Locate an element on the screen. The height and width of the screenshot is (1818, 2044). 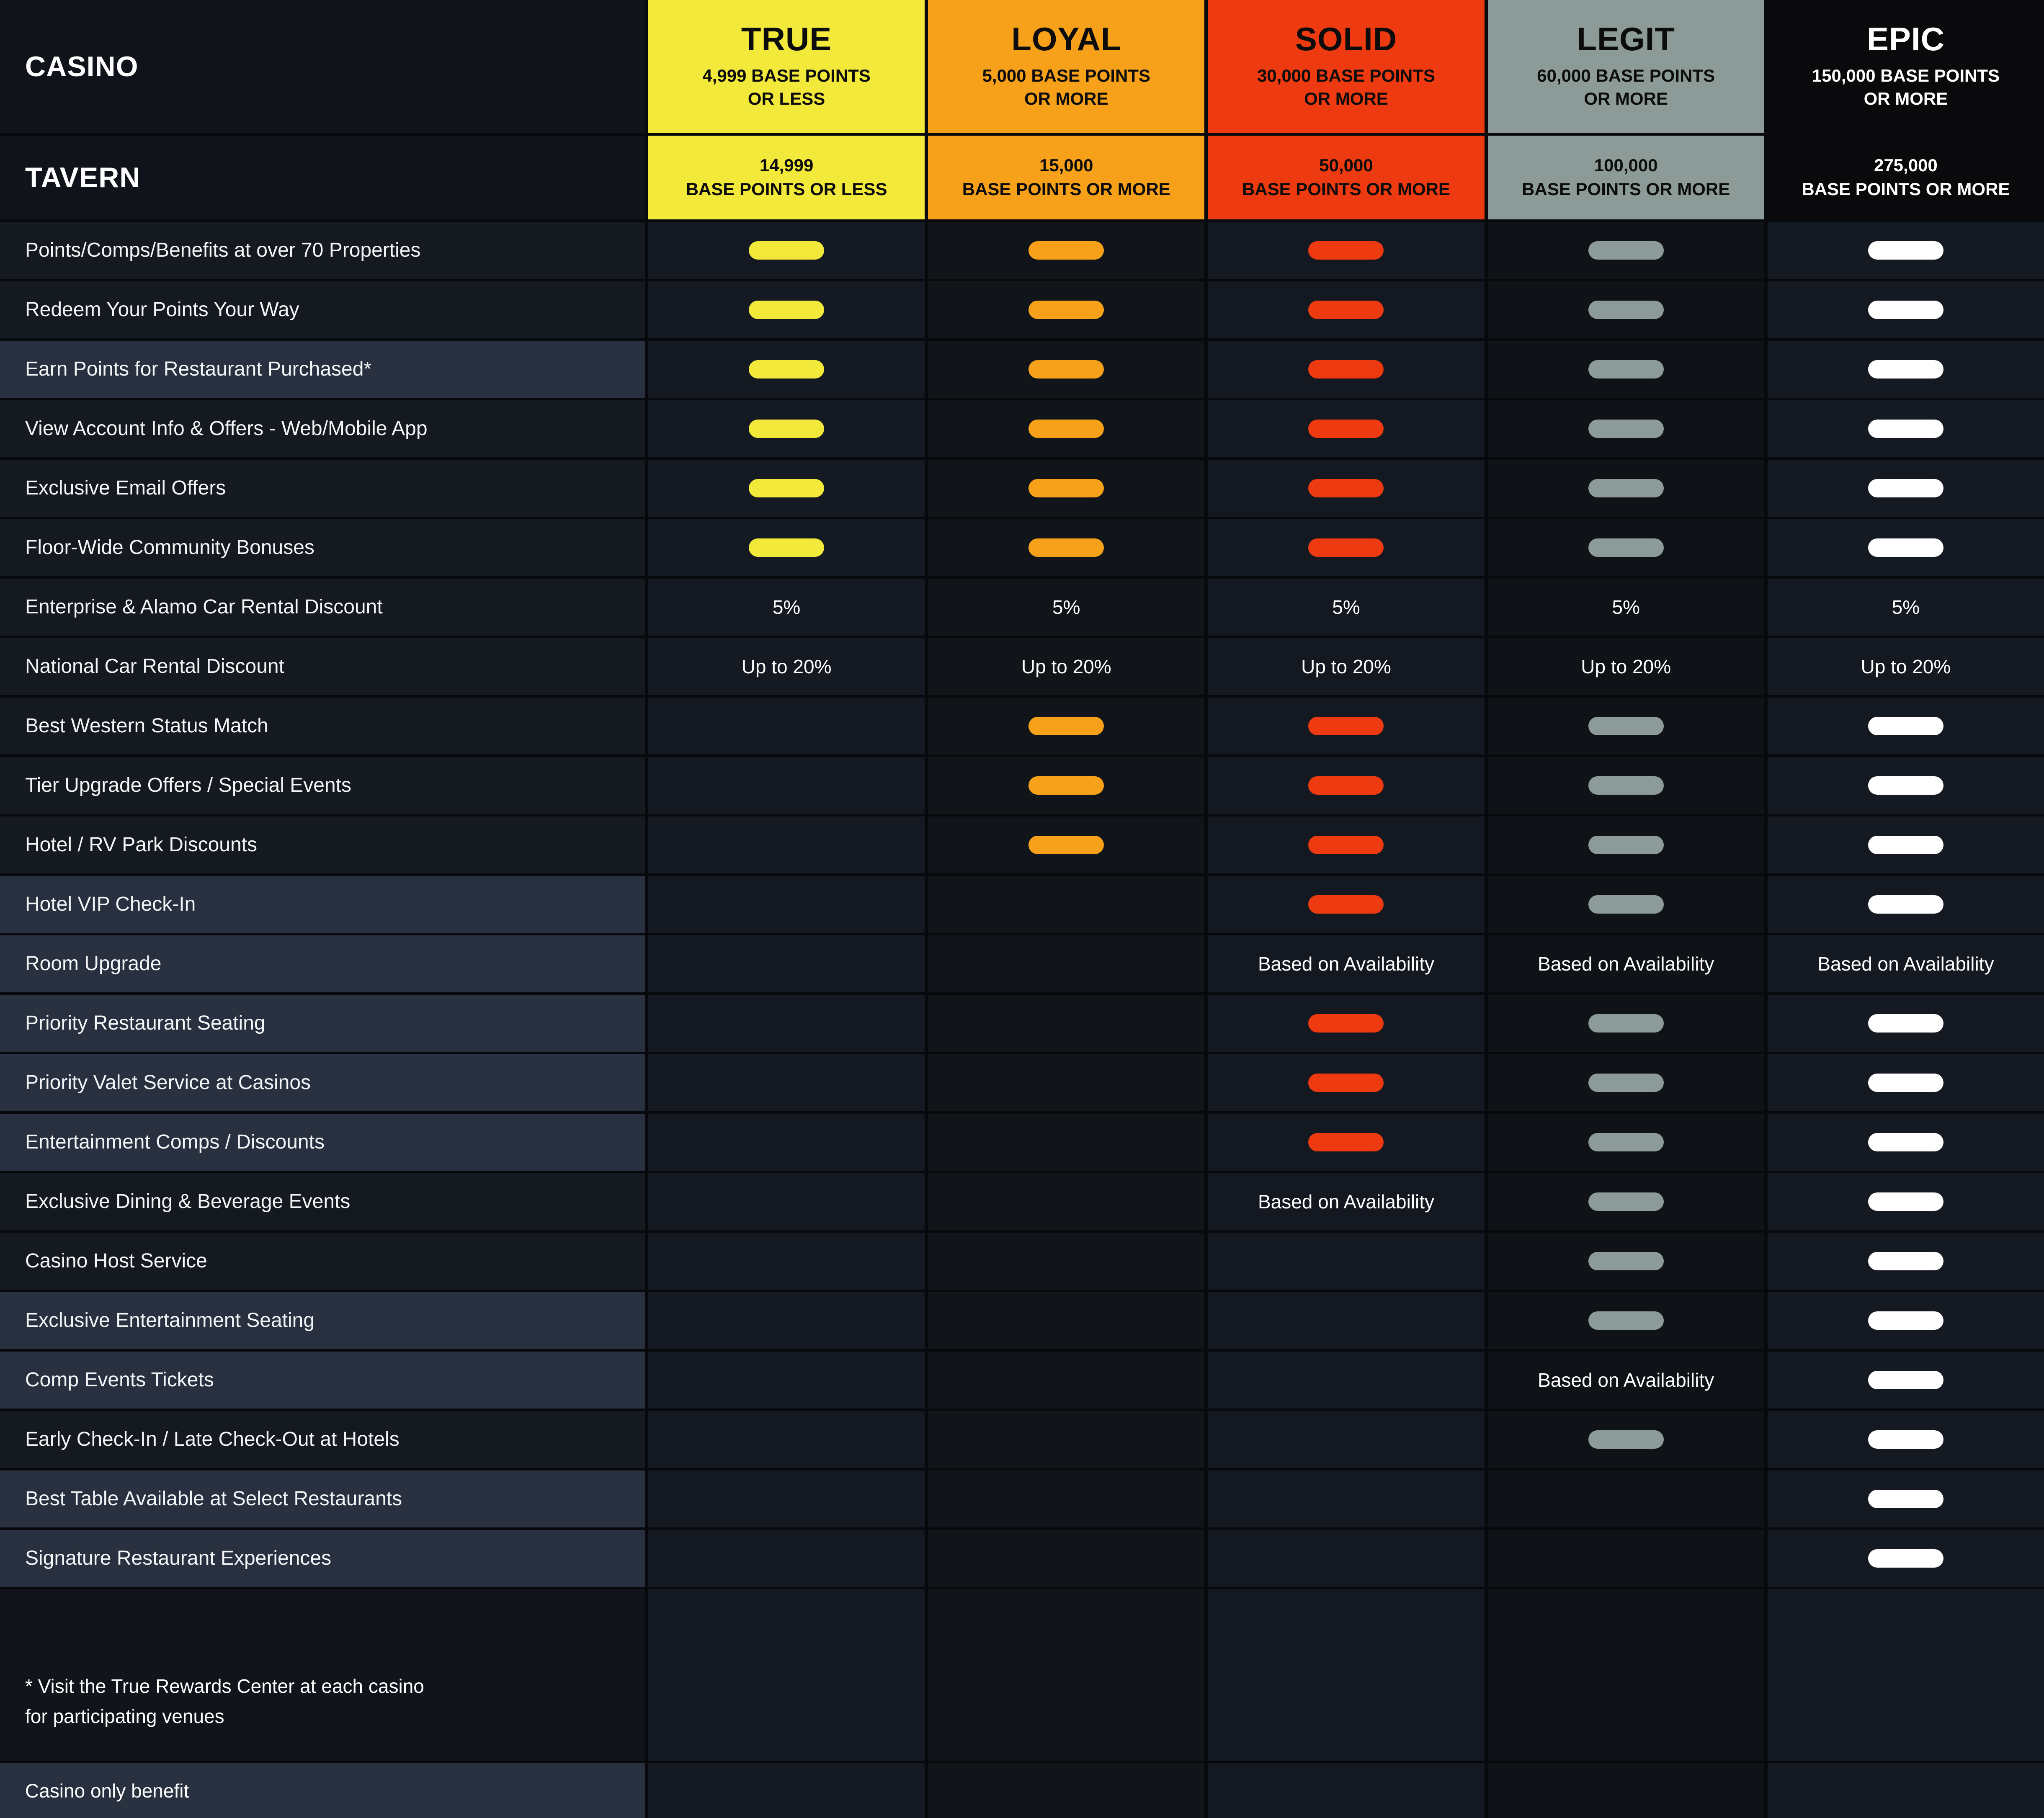
tier-casino-requirement: 150,000 BASE POINTS OR MORE is located at coordinates (1906, 87).